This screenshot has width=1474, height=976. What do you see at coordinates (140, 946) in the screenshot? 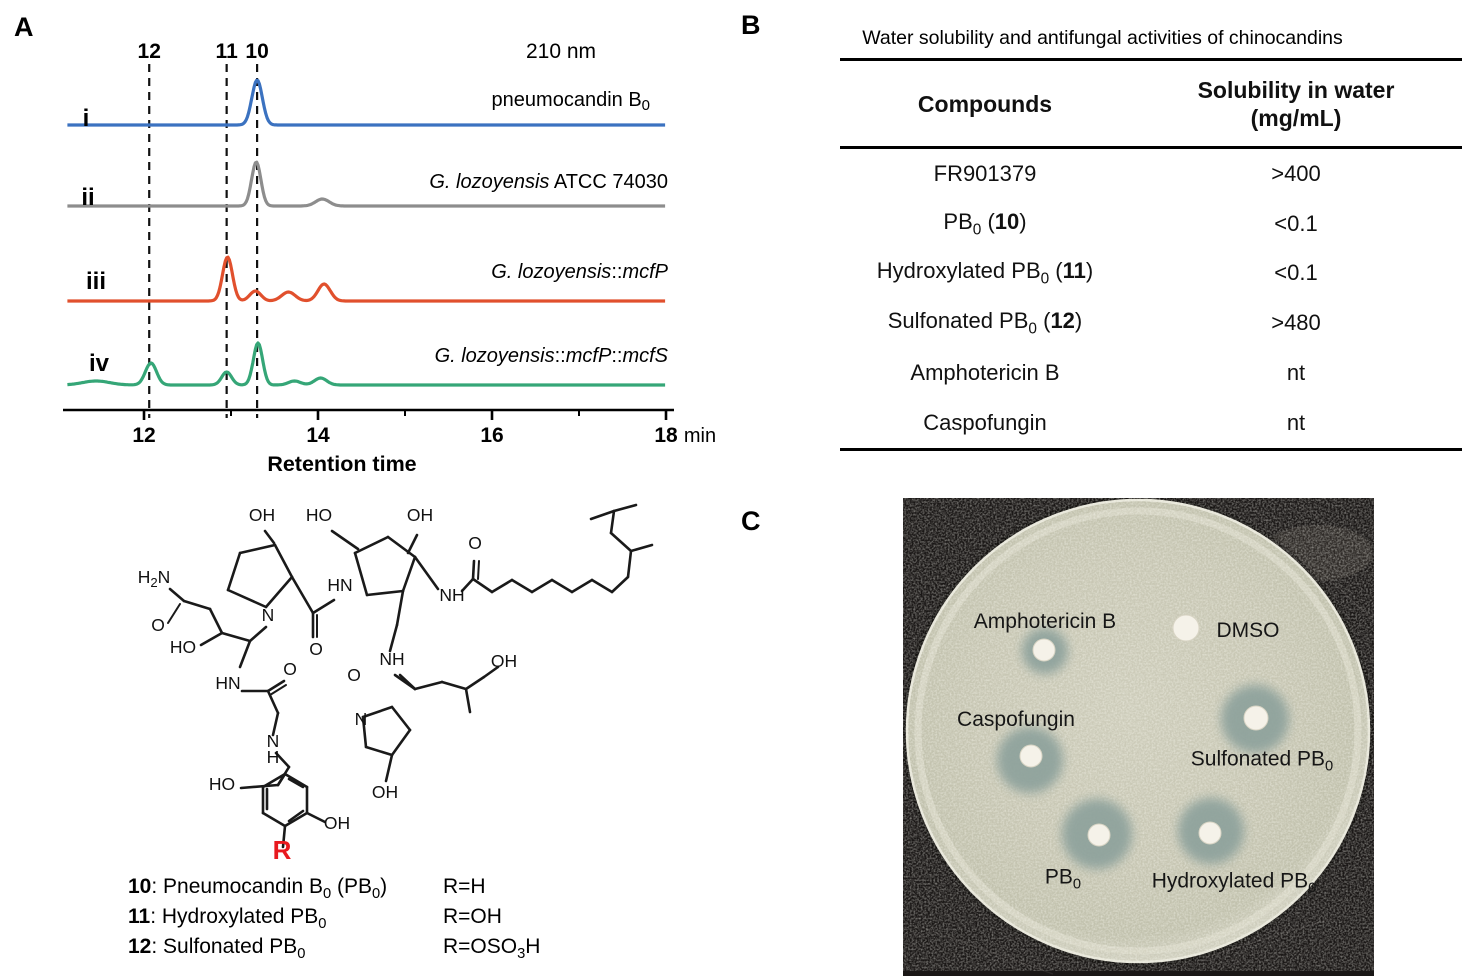
I see `compound-number: 12` at bounding box center [140, 946].